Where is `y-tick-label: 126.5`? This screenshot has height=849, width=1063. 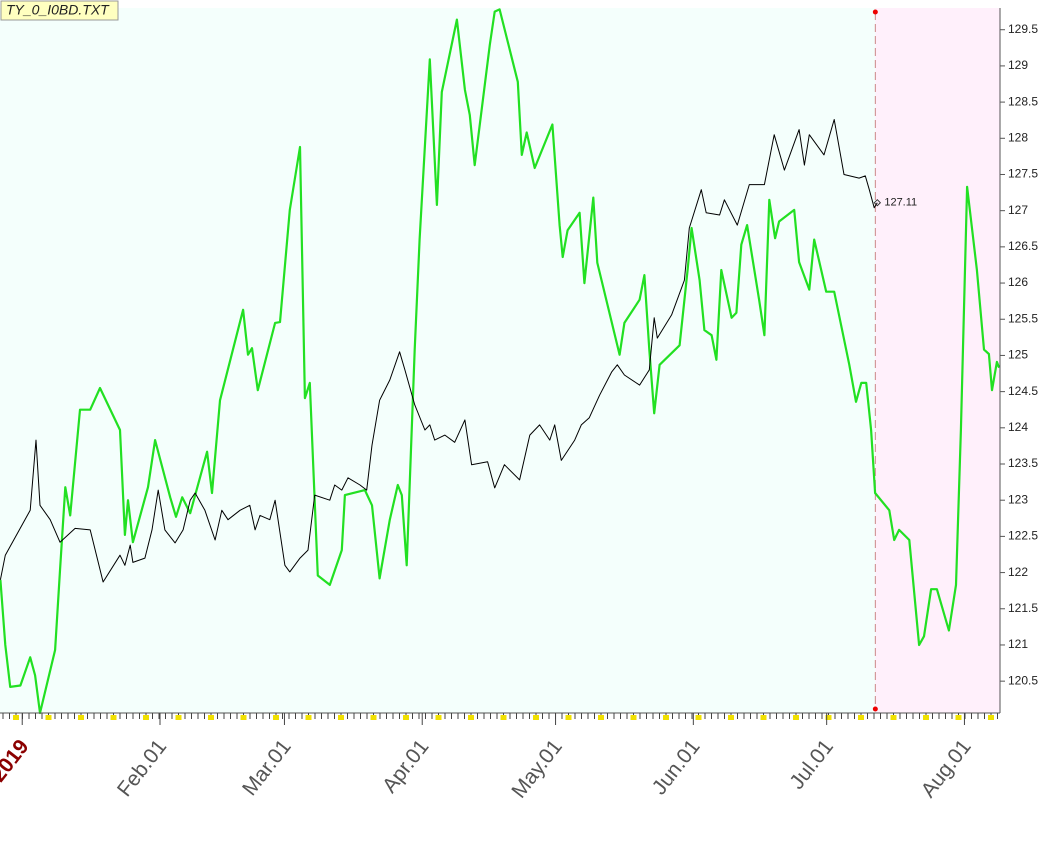
y-tick-label: 126.5 is located at coordinates (1023, 246).